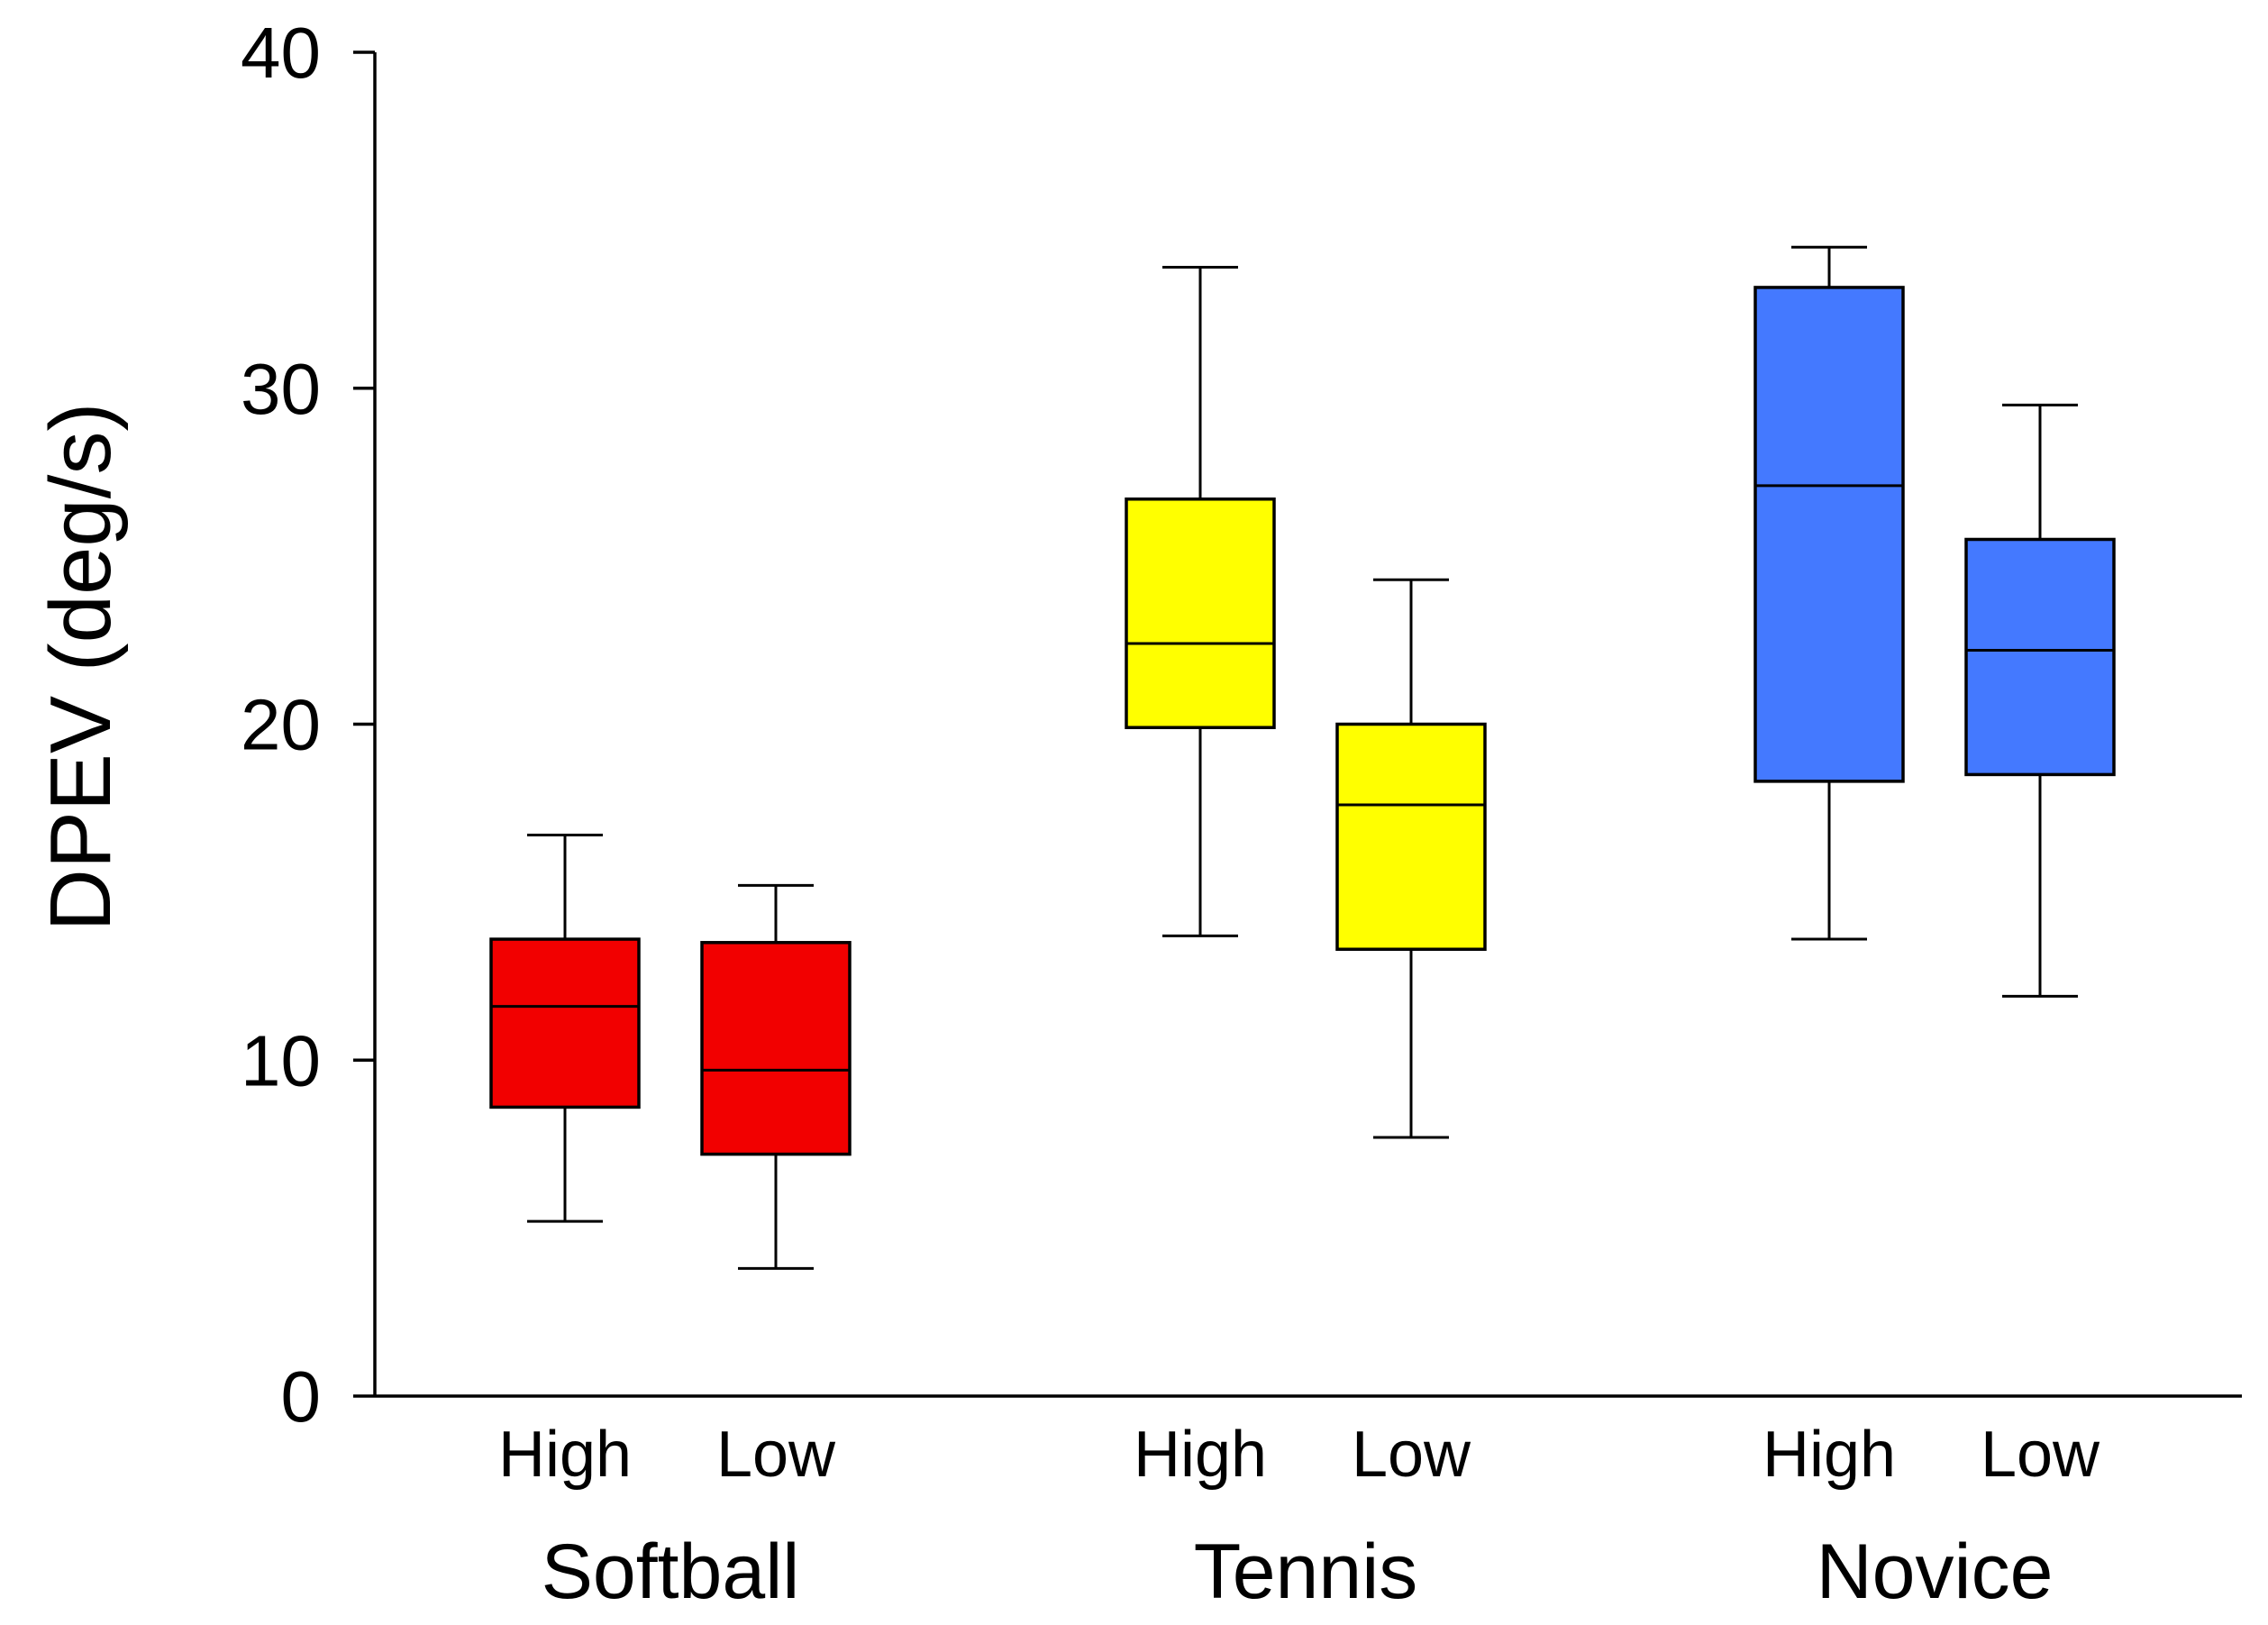 Image resolution: width=2268 pixels, height=1625 pixels. What do you see at coordinates (1306, 1572) in the screenshot?
I see `group-label: Tennis` at bounding box center [1306, 1572].